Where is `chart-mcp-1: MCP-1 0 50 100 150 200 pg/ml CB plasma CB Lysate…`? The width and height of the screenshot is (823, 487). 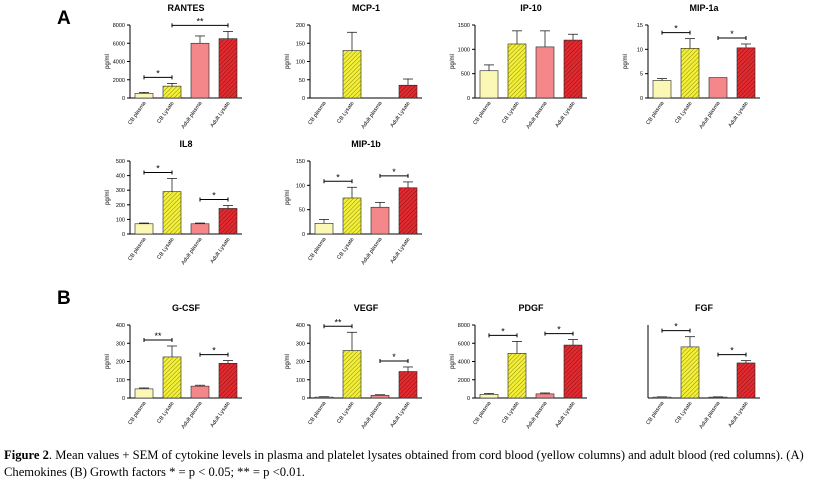 chart-mcp-1: MCP-1 0 50 100 150 200 pg/ml CB plasma CB Lysate… is located at coordinates (353, 66).